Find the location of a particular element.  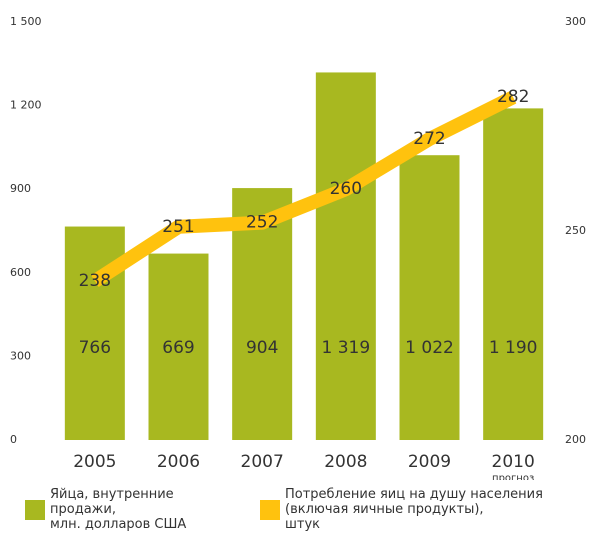

bar-value-label: 766 is located at coordinates (95, 348).